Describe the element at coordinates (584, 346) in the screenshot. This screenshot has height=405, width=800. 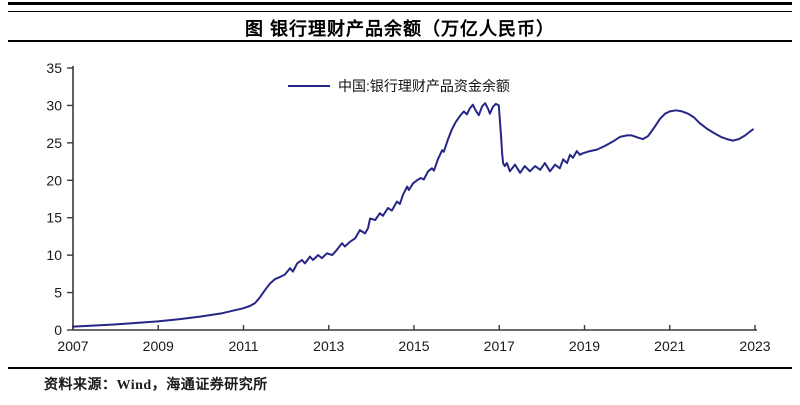
I see `x-tick-label: 2019` at that location.